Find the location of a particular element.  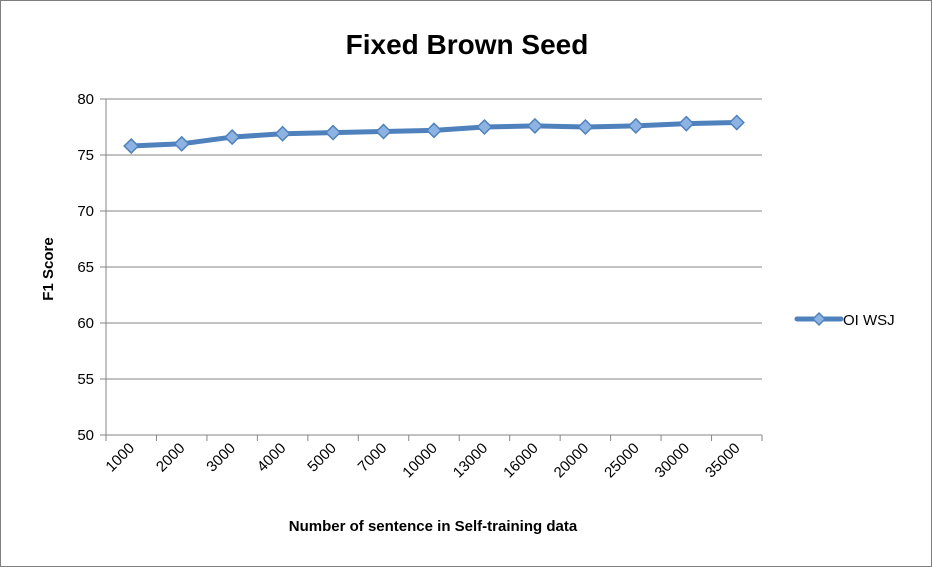

y-tick-label: 55 is located at coordinates (85, 379).